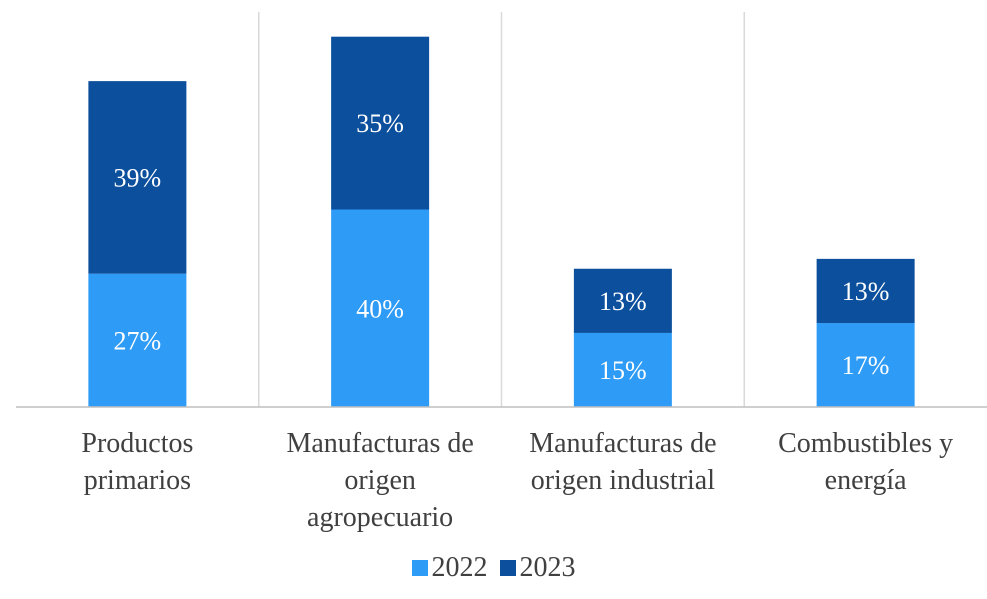  Describe the element at coordinates (547, 567) in the screenshot. I see `legend-label-2023: 2023` at that location.